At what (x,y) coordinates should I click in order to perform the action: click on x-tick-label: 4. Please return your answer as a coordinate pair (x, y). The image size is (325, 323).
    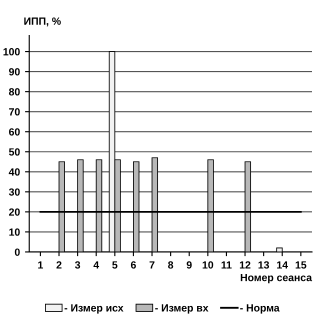
    Looking at the image, I should click on (96, 265).